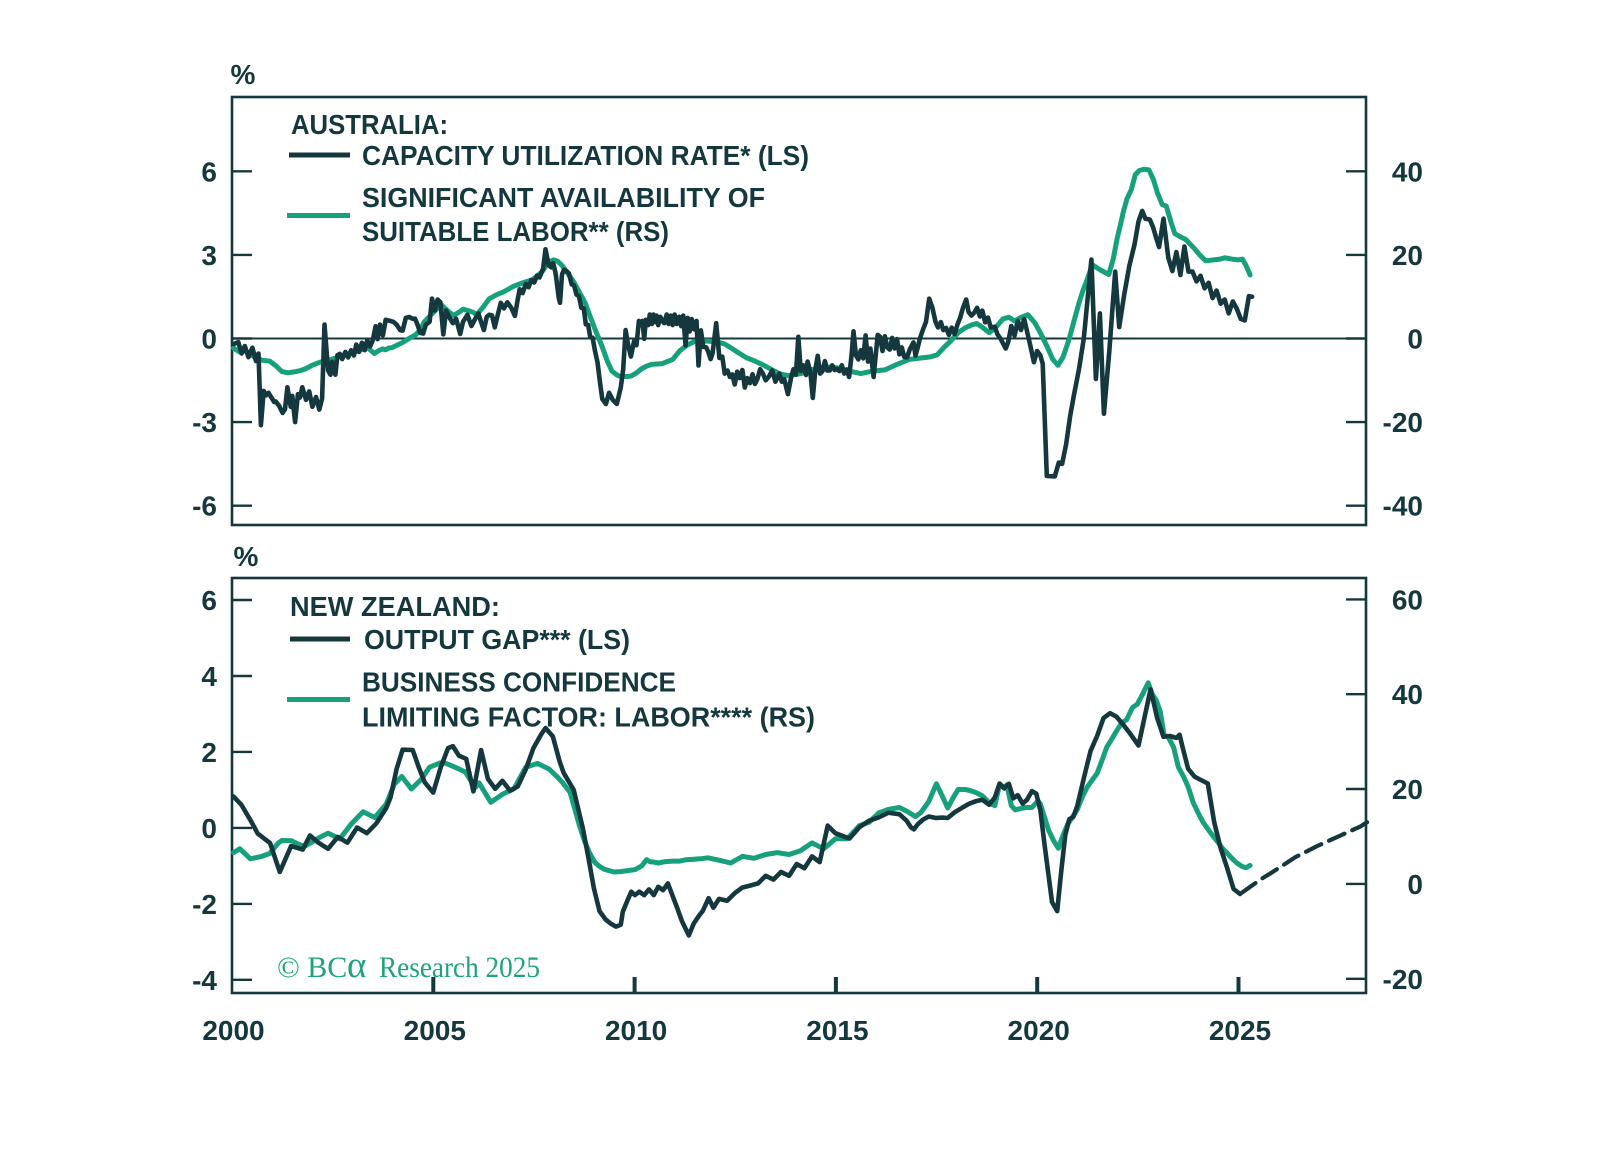 The image size is (1597, 1149). Describe the element at coordinates (209, 676) in the screenshot. I see `svg-text: 4` at that location.